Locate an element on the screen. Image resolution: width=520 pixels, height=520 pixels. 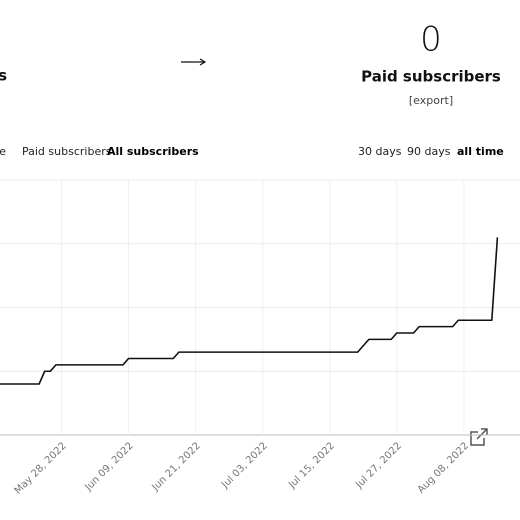
arrow is located at coordinates (194, 62).